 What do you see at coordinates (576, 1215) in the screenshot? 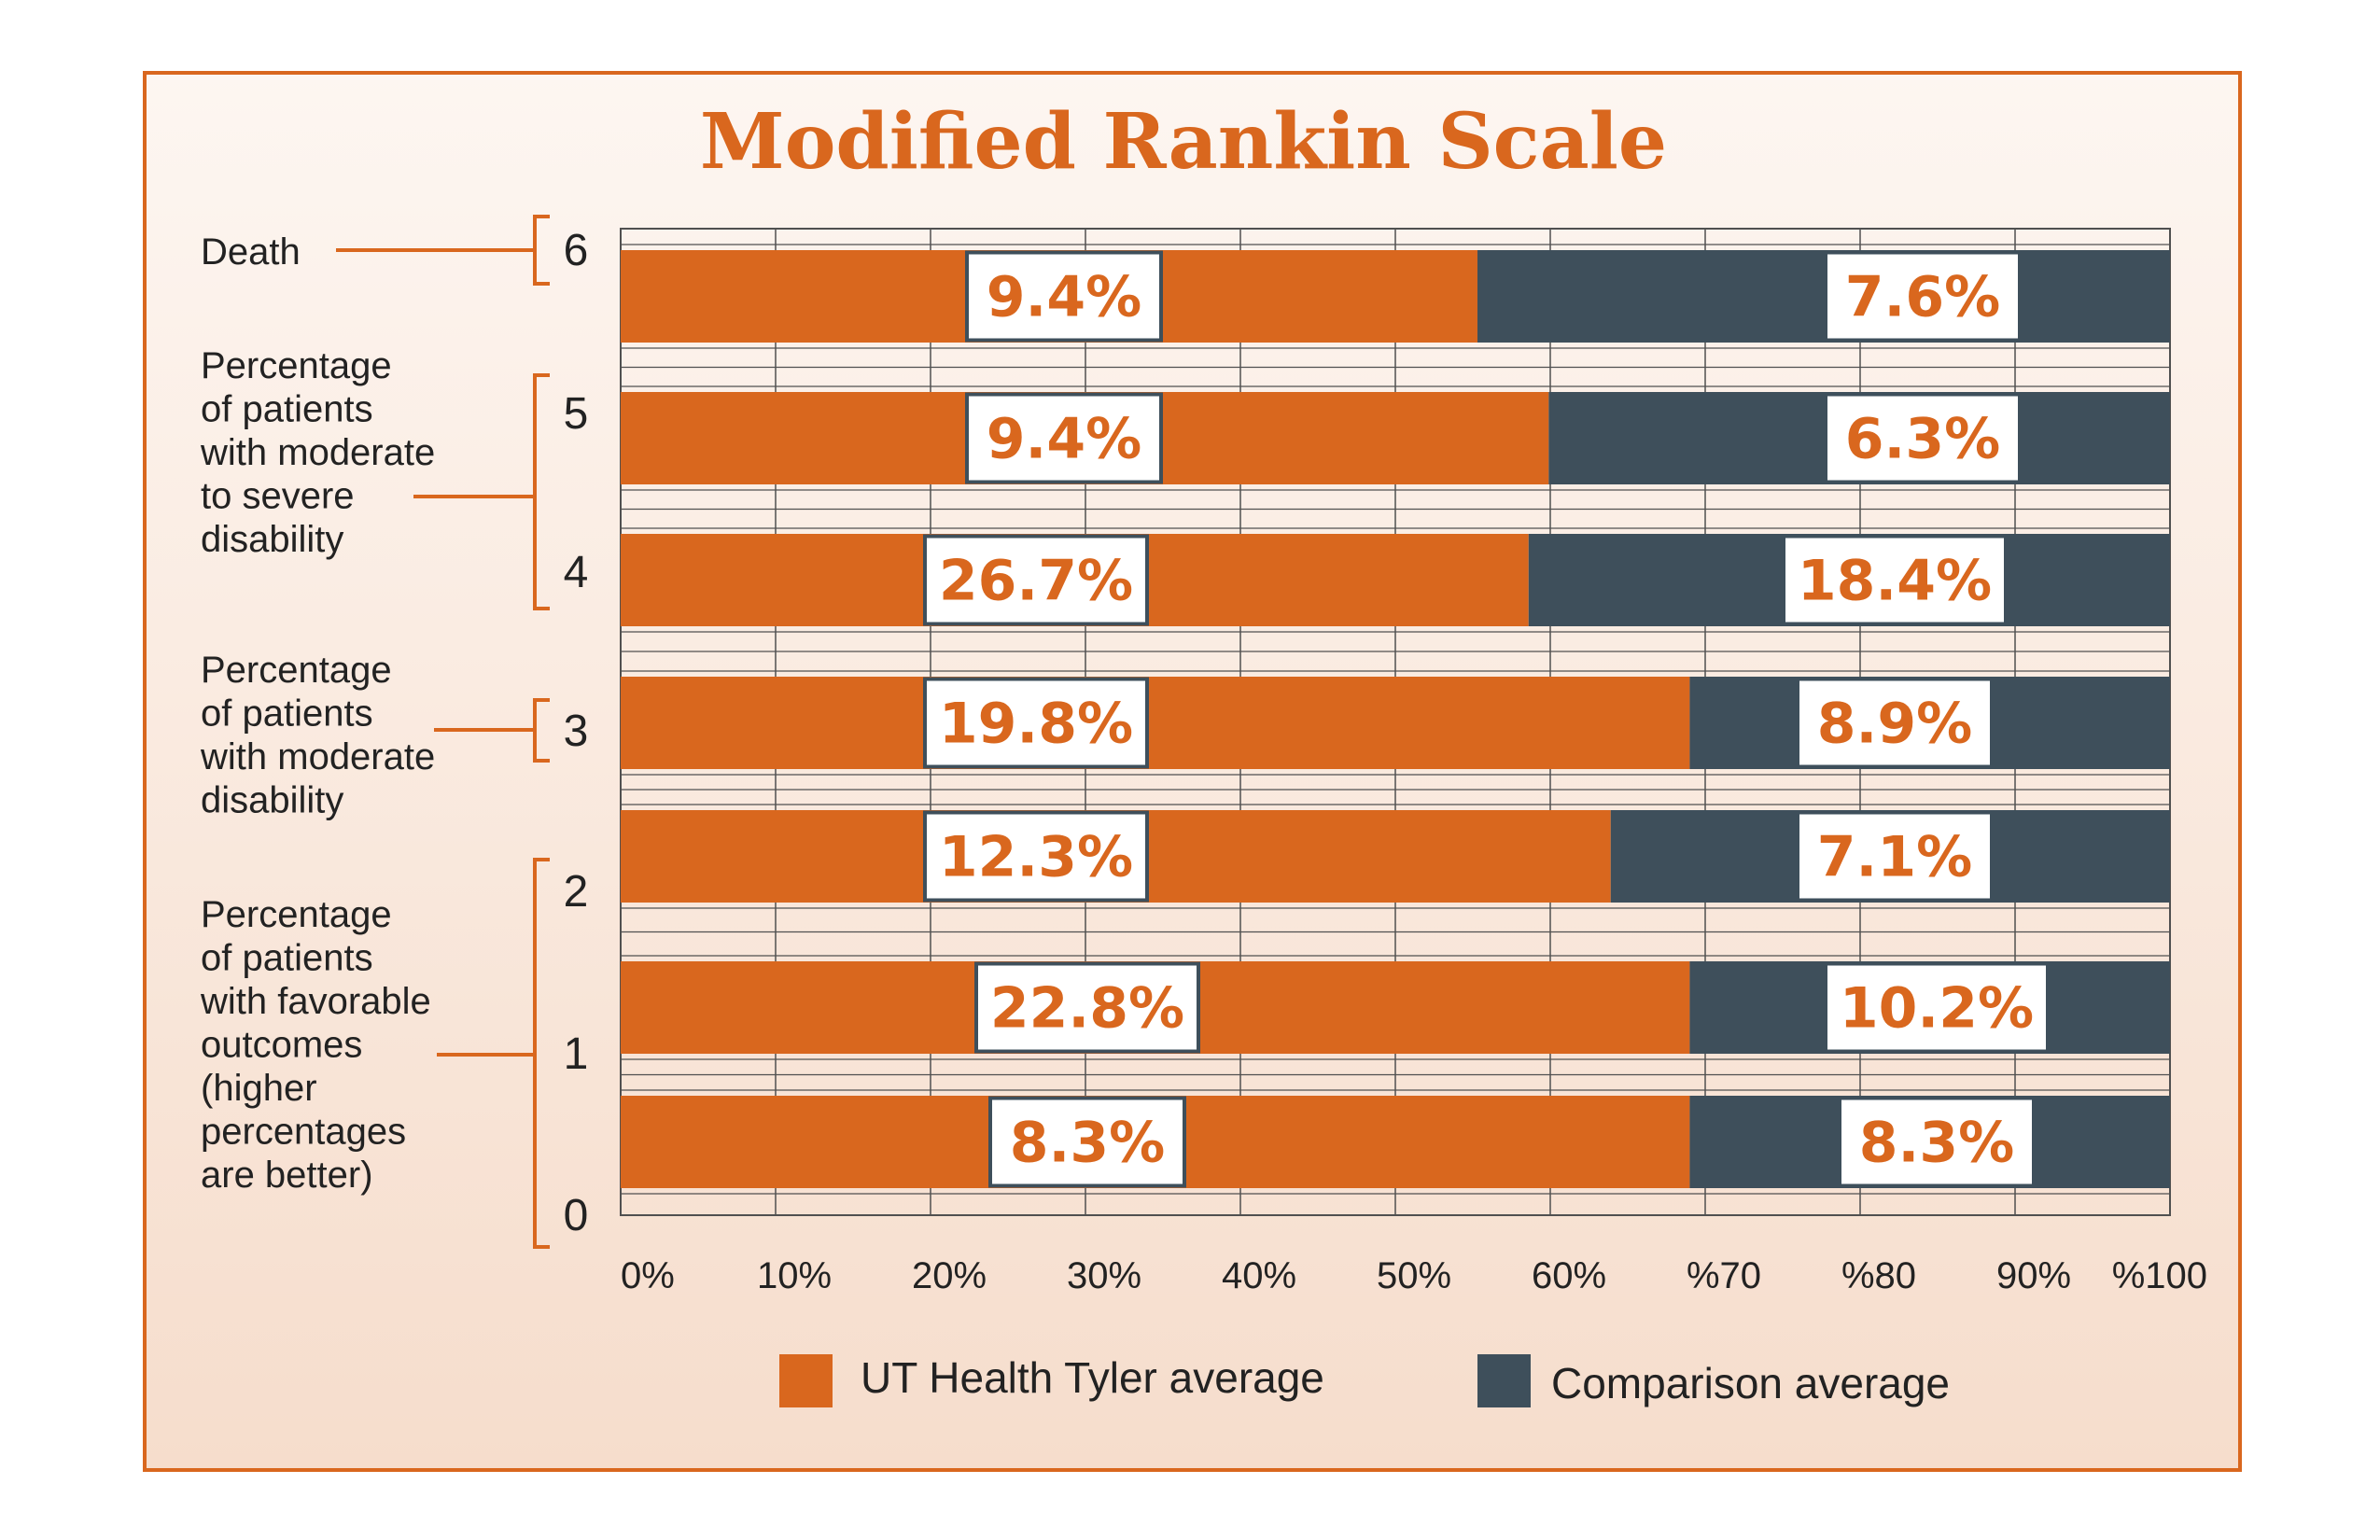
I see `y-tick-label: 0` at bounding box center [576, 1215].